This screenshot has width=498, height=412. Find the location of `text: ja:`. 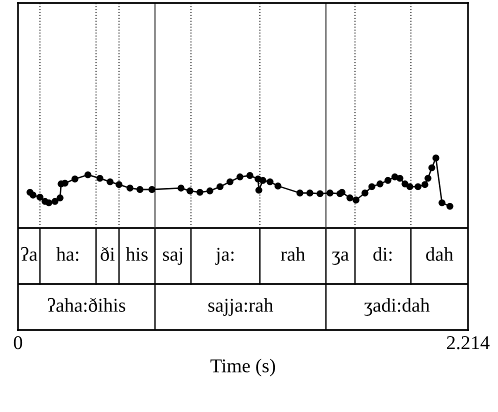

text: ja: is located at coordinates (224, 256).